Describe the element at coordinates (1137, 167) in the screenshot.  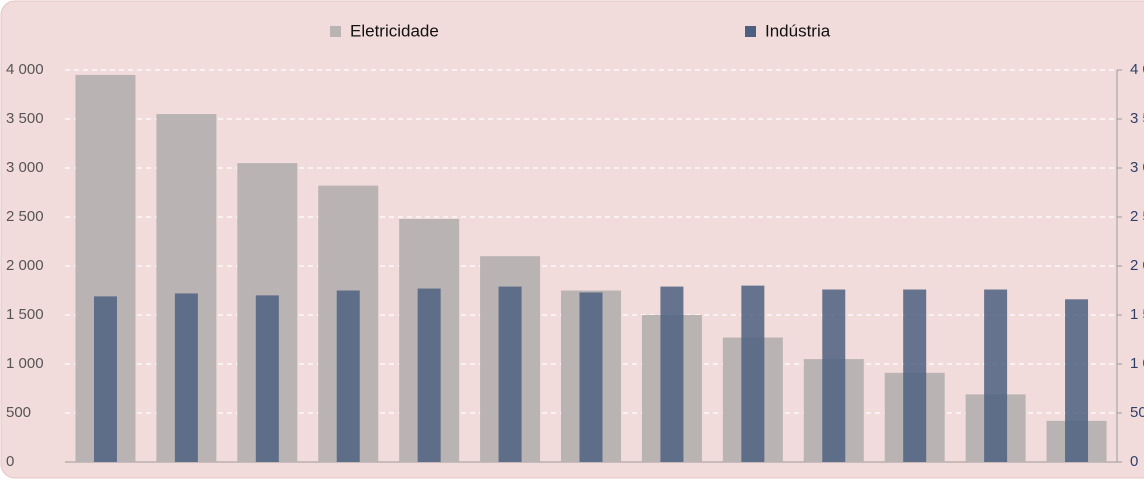
I see `y2-tick-label: 3 000` at that location.